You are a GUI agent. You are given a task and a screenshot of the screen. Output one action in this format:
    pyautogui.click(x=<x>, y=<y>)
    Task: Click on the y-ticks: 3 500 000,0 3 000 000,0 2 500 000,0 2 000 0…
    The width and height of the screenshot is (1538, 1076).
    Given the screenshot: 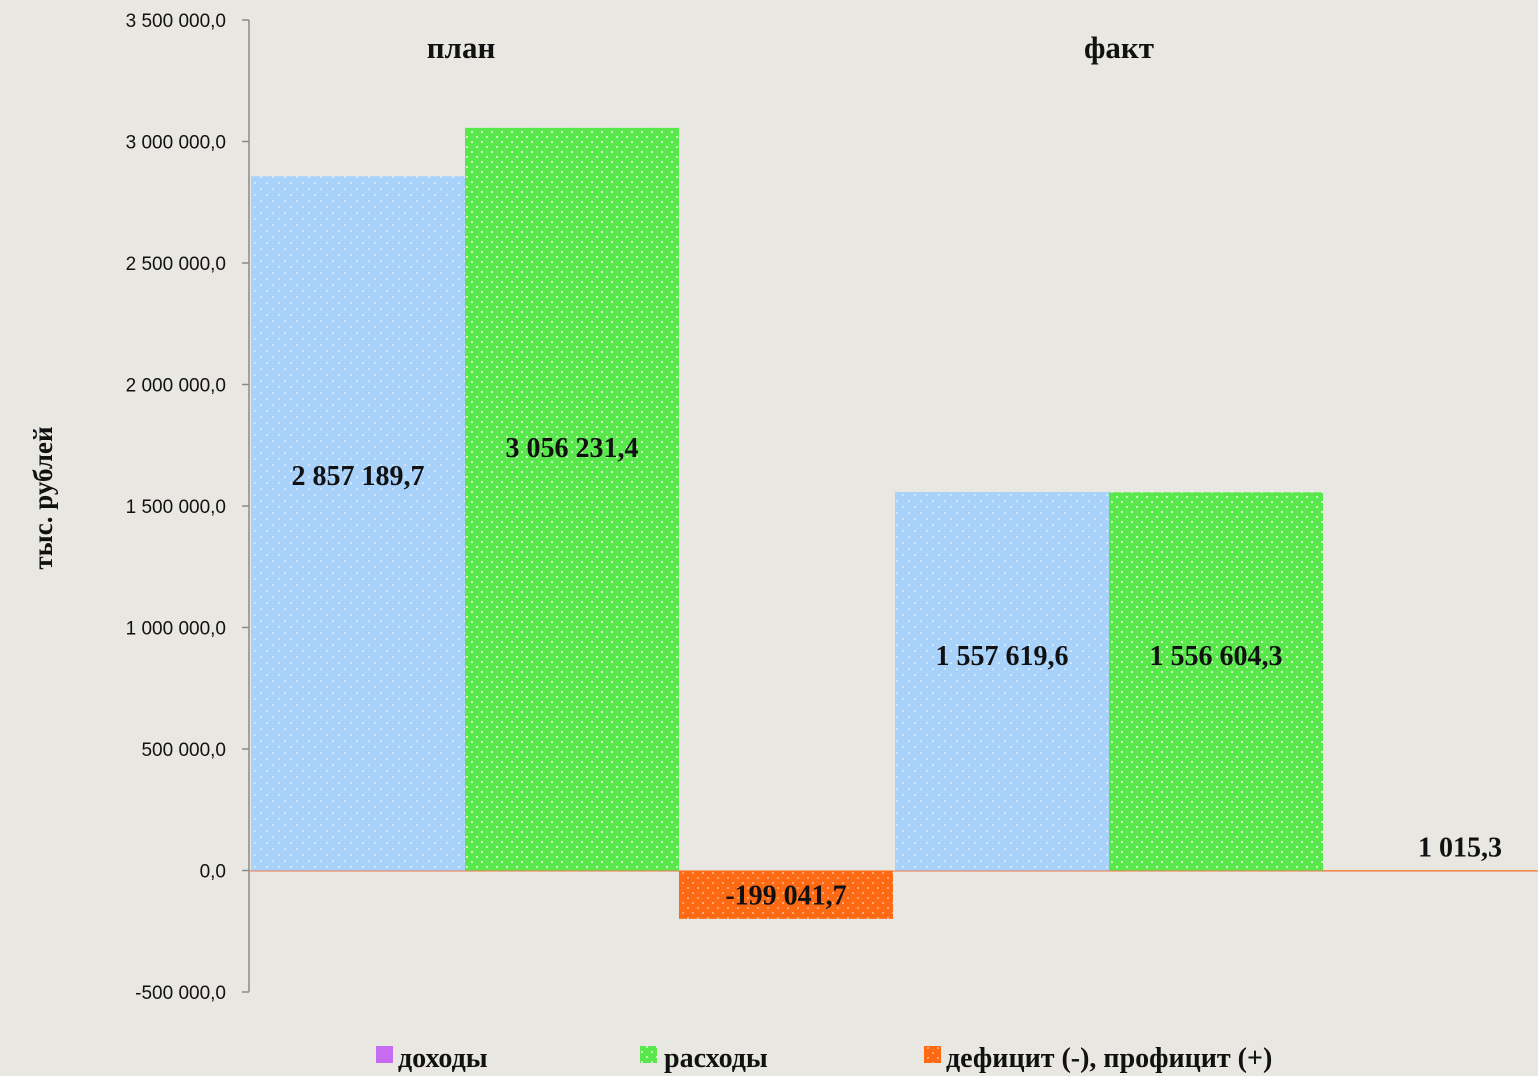 What is the action you would take?
    pyautogui.click(x=187, y=507)
    